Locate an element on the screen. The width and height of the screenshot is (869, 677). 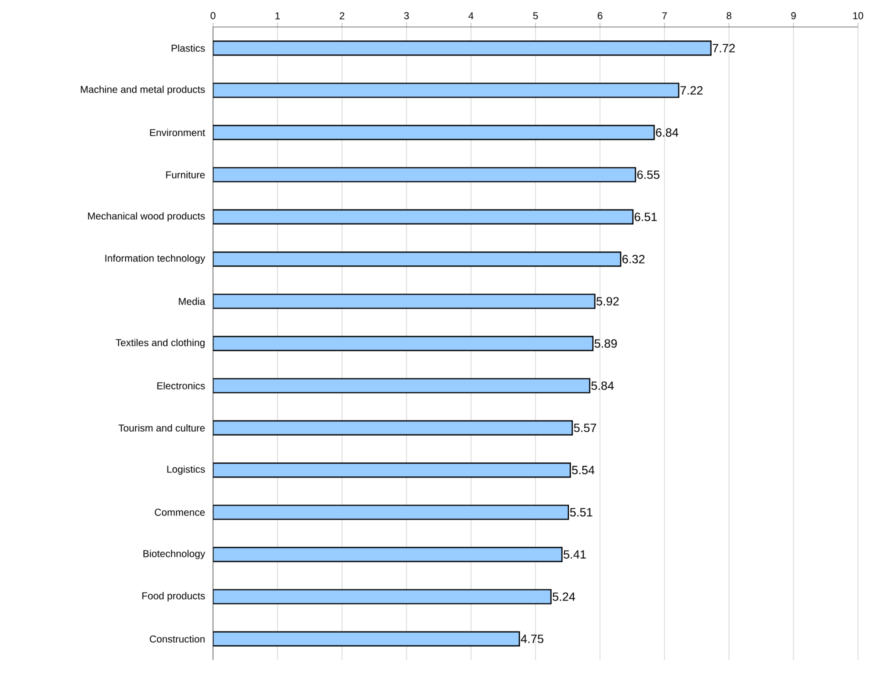
y-tick-label: Environment is located at coordinates (178, 132).